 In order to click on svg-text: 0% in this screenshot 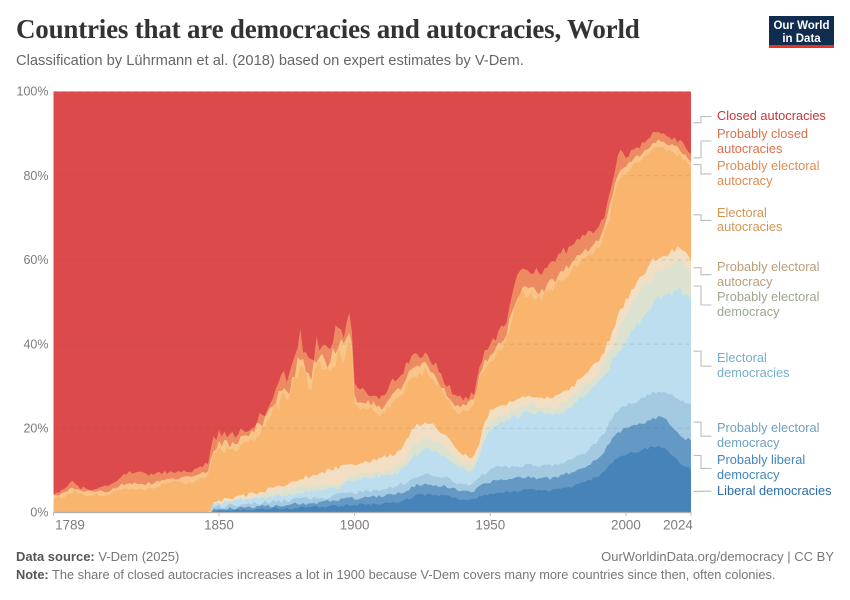, I will do `click(39, 513)`.